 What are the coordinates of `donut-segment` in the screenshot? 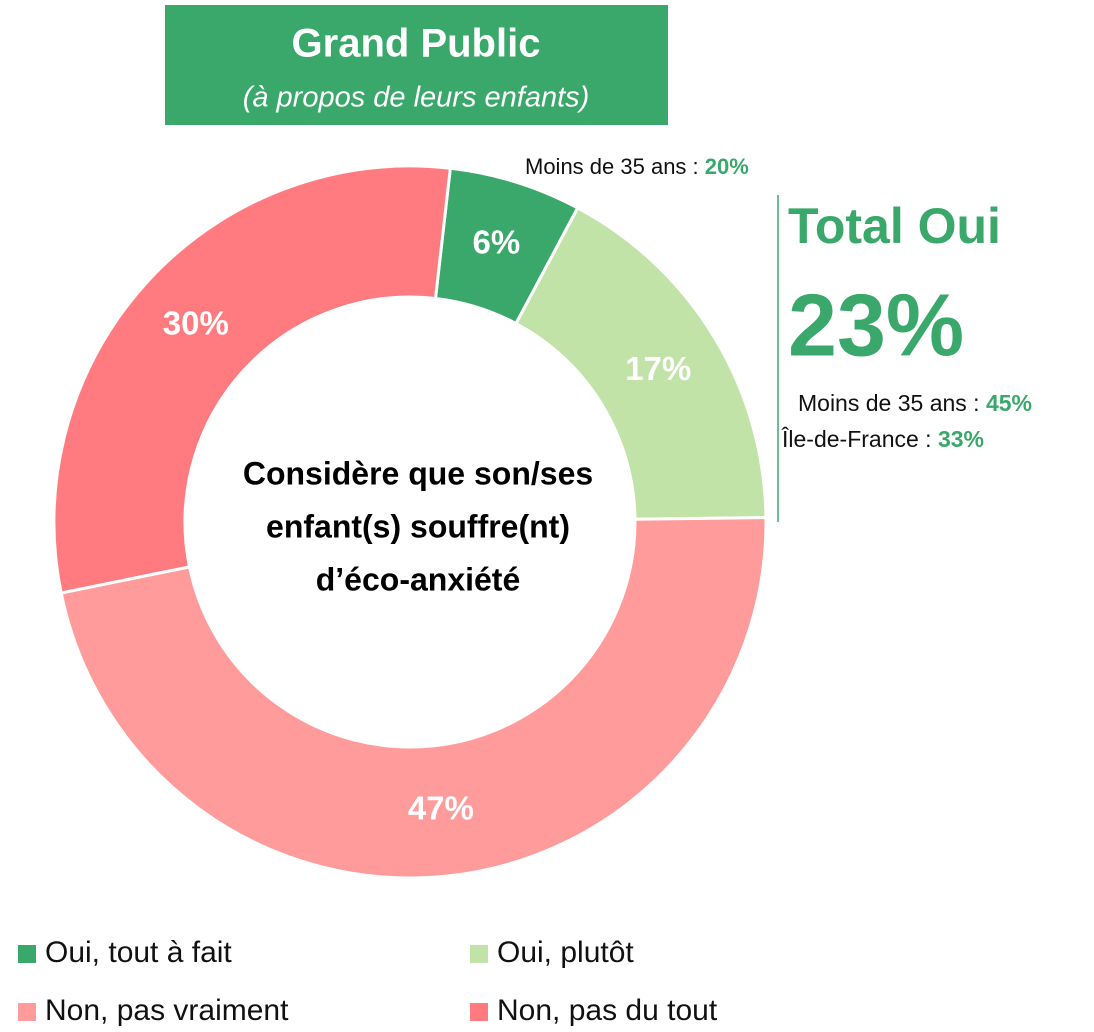 It's located at (640, 363).